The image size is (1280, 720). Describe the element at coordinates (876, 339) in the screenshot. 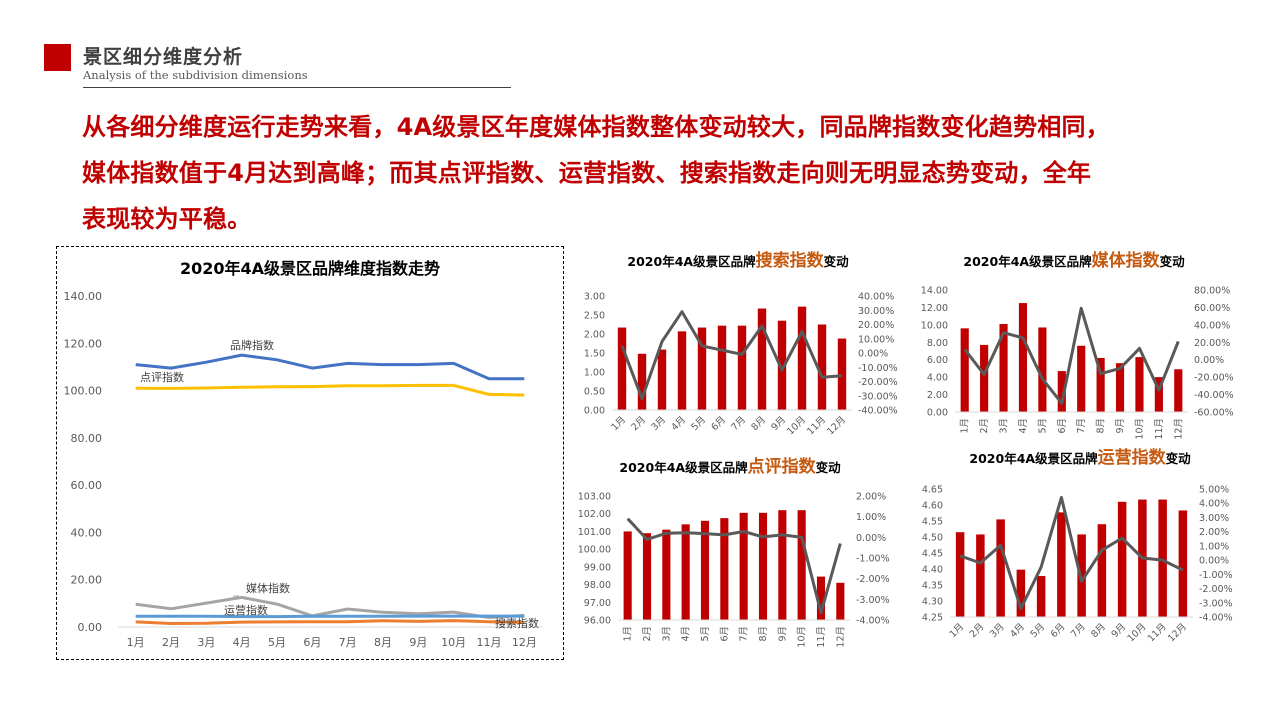

I see `y2-tick-label: 10.00%` at that location.